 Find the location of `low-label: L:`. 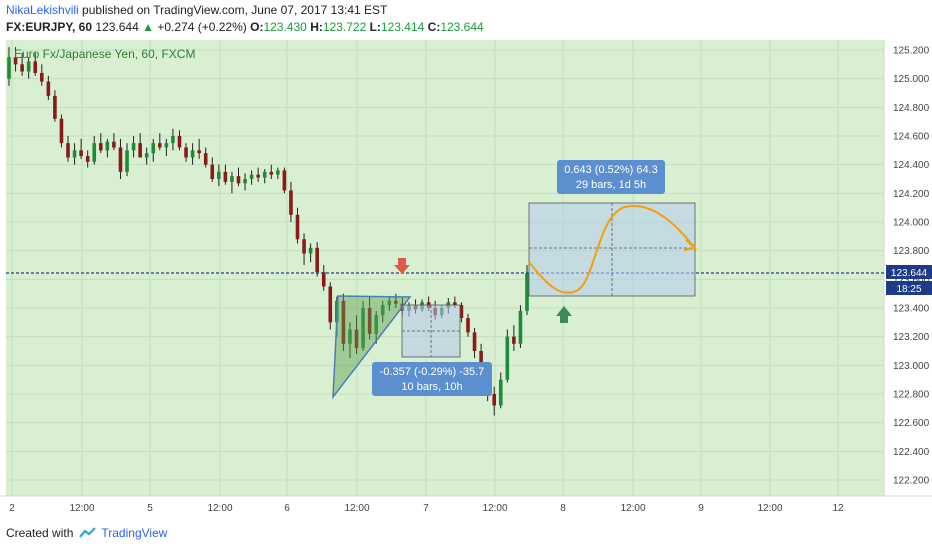

low-label: L: is located at coordinates (375, 27).